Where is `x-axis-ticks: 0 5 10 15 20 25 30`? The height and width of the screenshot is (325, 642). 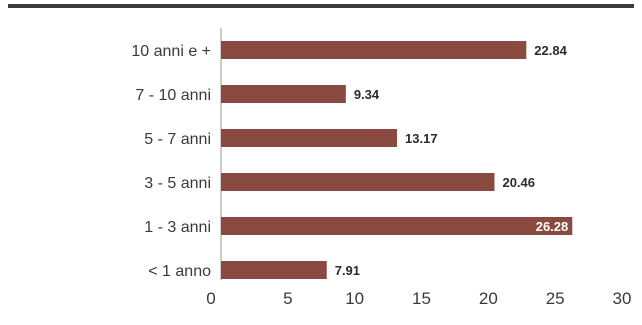 x-axis-ticks: 0 5 10 15 20 25 30 is located at coordinates (418, 298).